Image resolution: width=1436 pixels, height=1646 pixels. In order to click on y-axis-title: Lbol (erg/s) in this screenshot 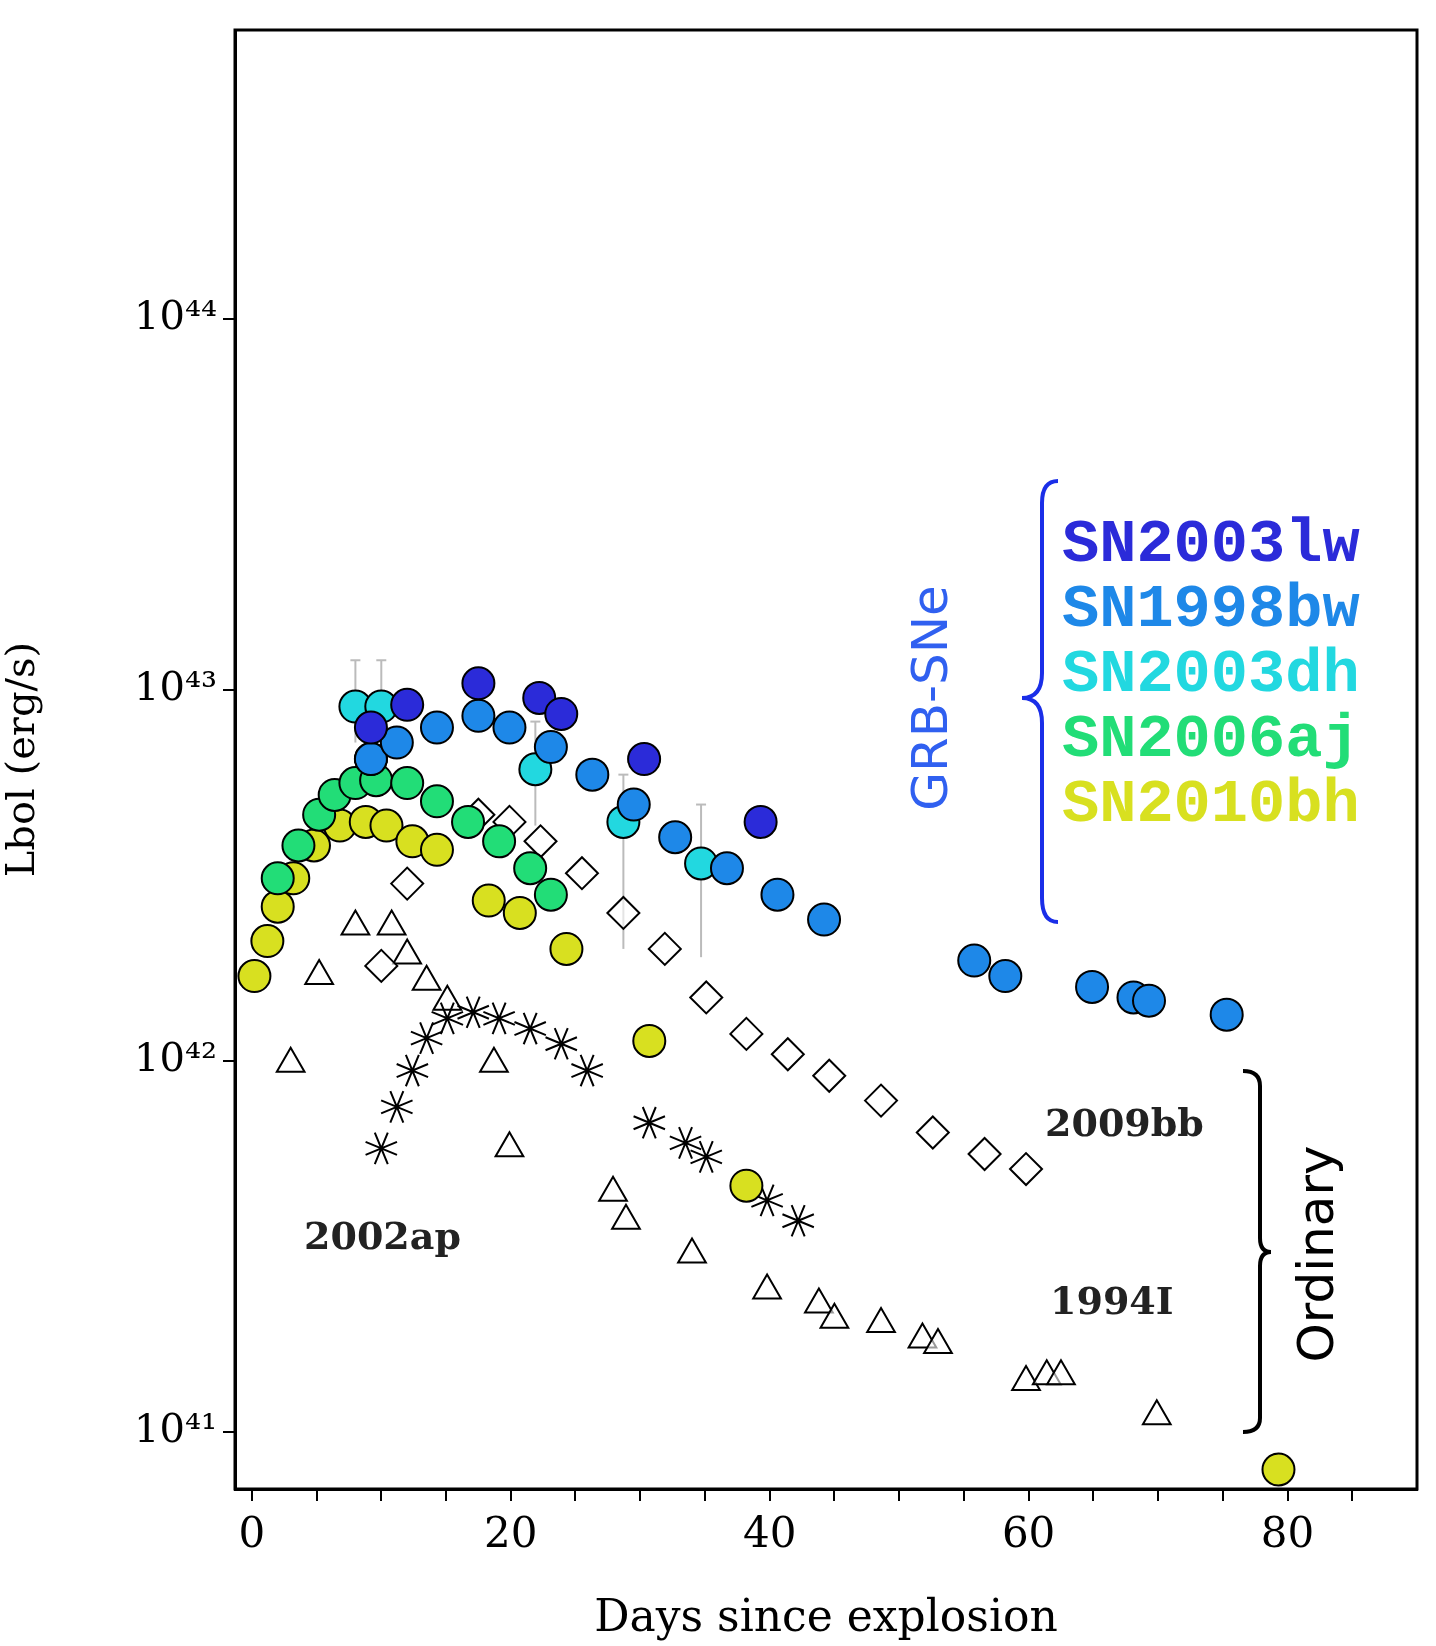, I will do `click(22, 759)`.